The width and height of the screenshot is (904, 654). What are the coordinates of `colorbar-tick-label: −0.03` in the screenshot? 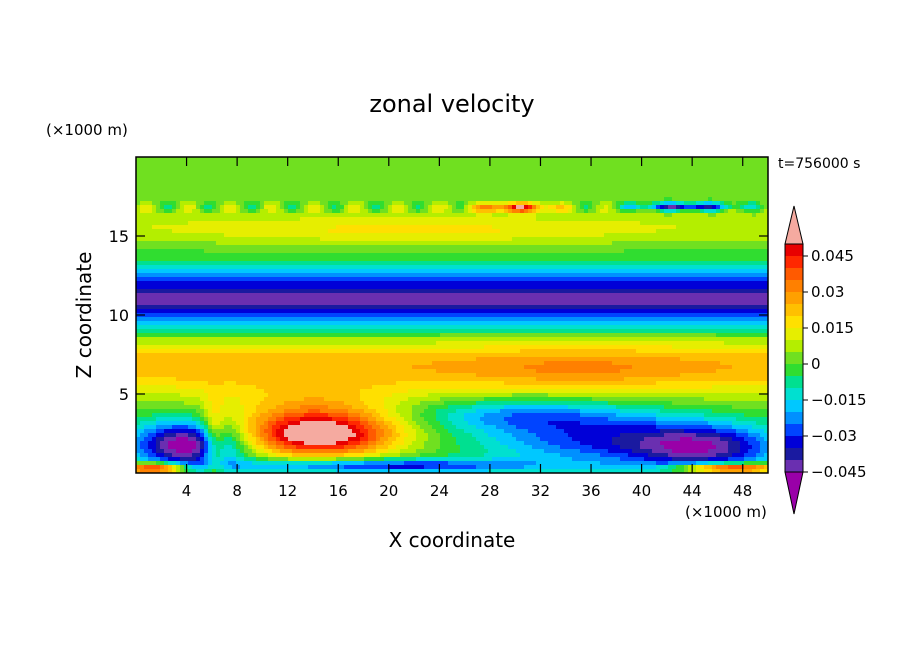 It's located at (834, 436).